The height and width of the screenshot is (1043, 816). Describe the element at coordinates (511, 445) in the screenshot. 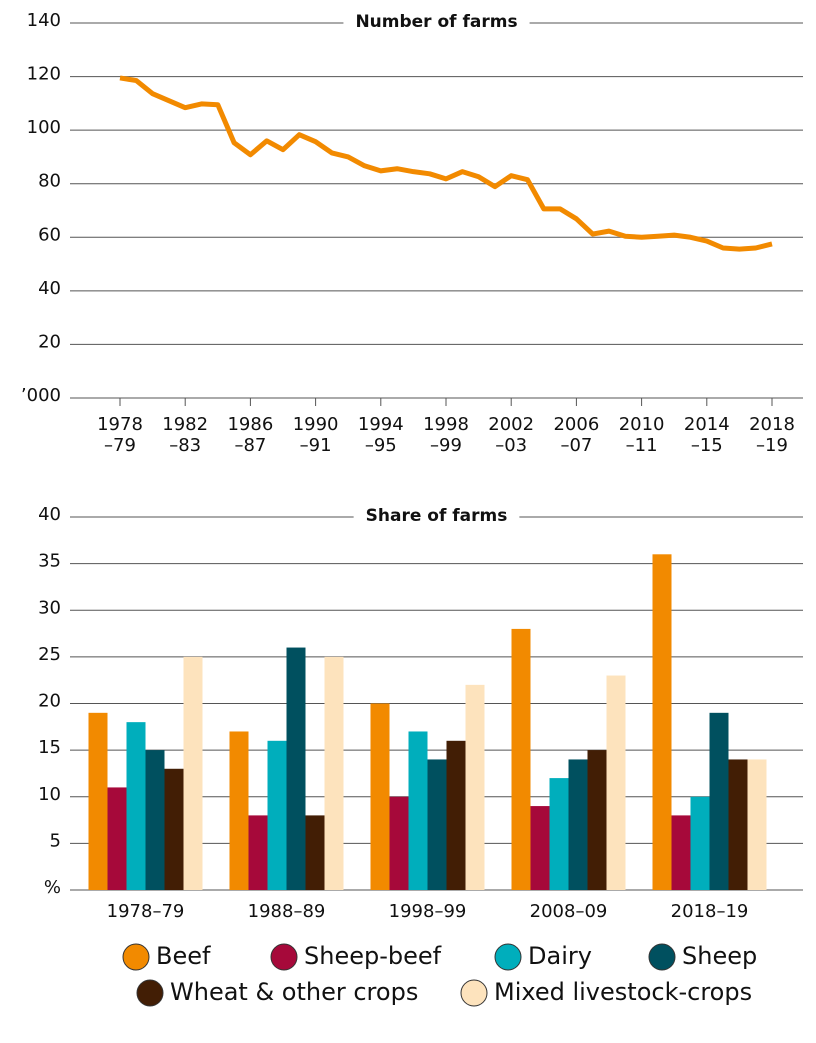

I see `x-tick-line: –03` at that location.